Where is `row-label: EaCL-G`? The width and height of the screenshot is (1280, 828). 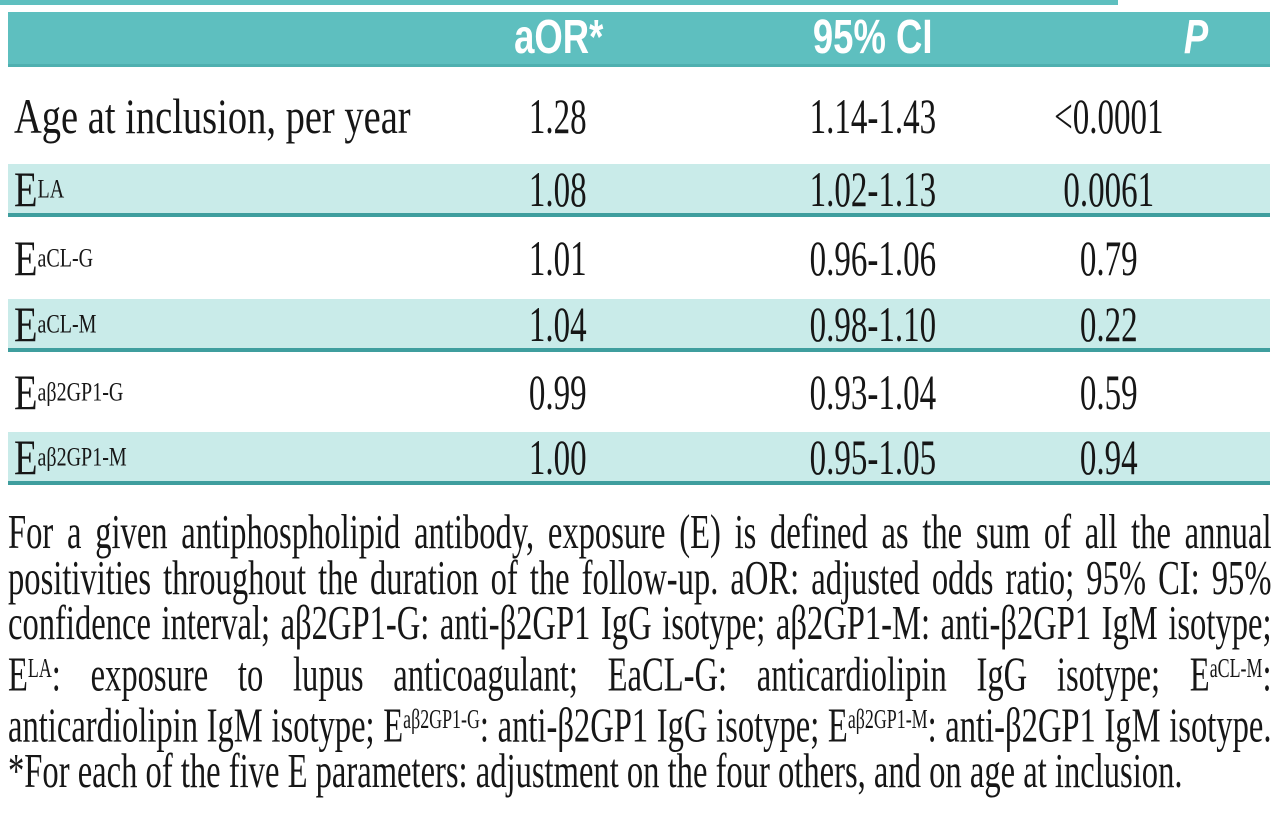 row-label: EaCL-G is located at coordinates (218, 258).